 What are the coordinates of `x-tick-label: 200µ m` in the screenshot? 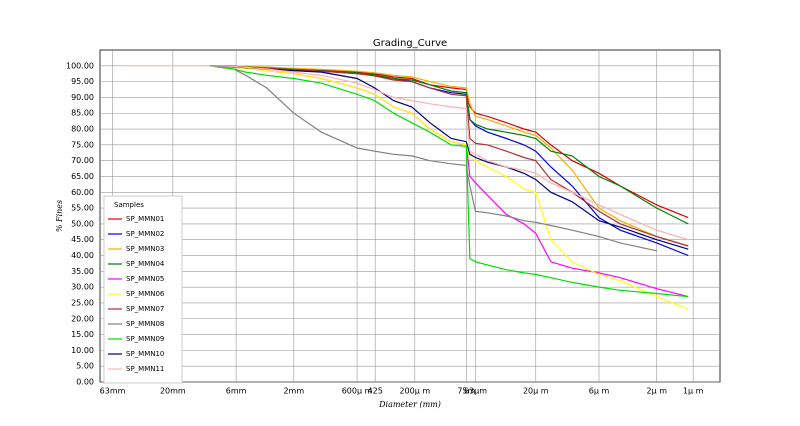 It's located at (414, 391).